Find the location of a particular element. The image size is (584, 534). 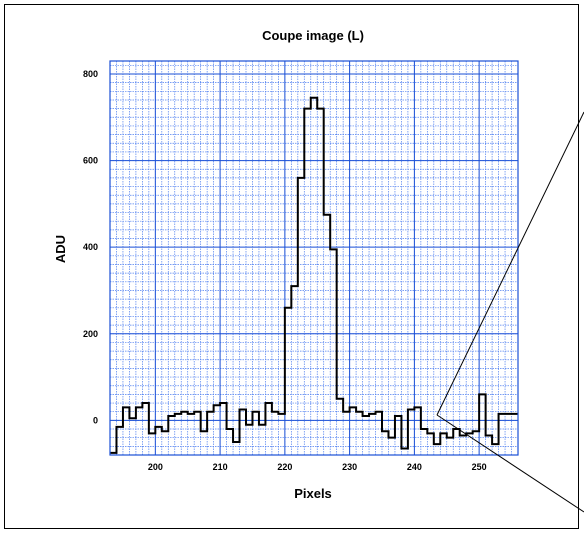

x-tick-label: 220 is located at coordinates (284, 467).